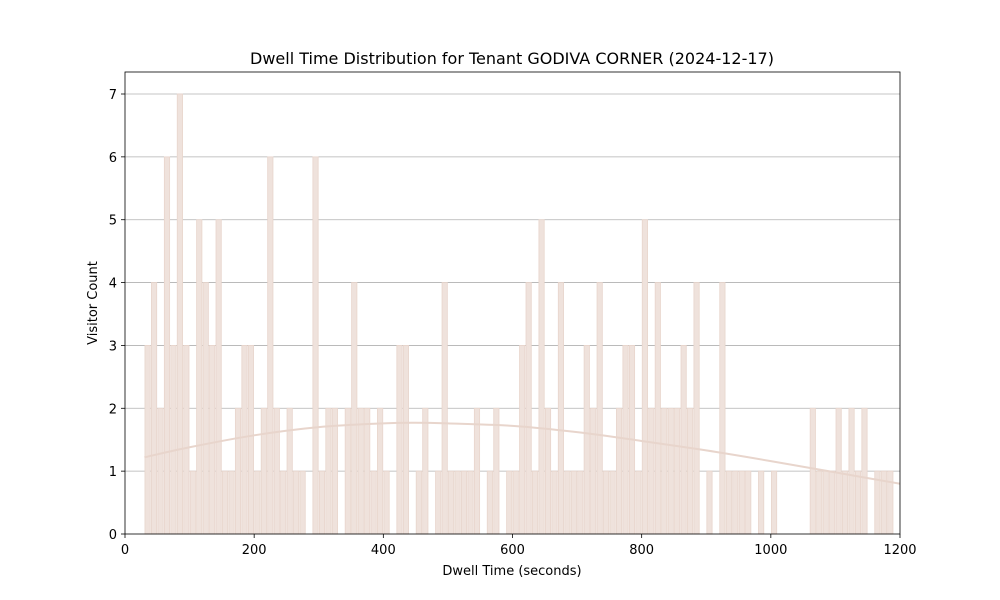 The height and width of the screenshot is (600, 1000). I want to click on y-tick-label: 3, so click(113, 346).